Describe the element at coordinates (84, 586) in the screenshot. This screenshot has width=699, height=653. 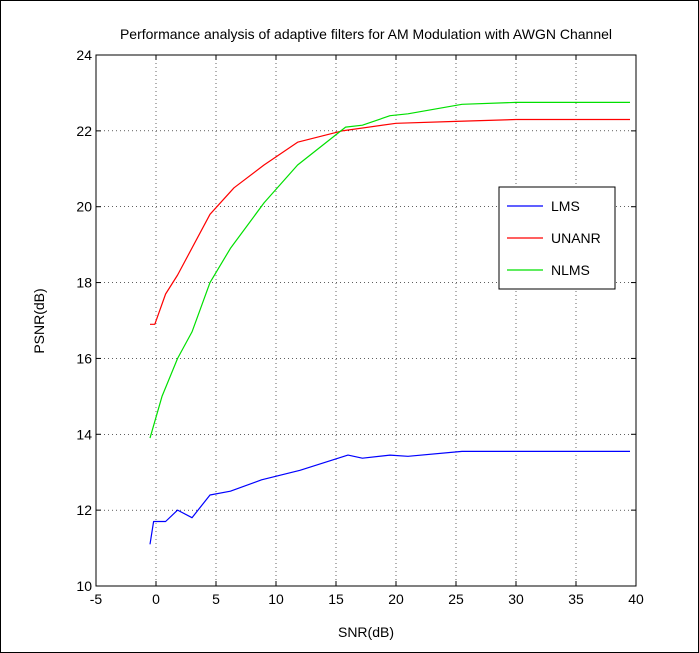
I see `y-tick-label: 10` at that location.